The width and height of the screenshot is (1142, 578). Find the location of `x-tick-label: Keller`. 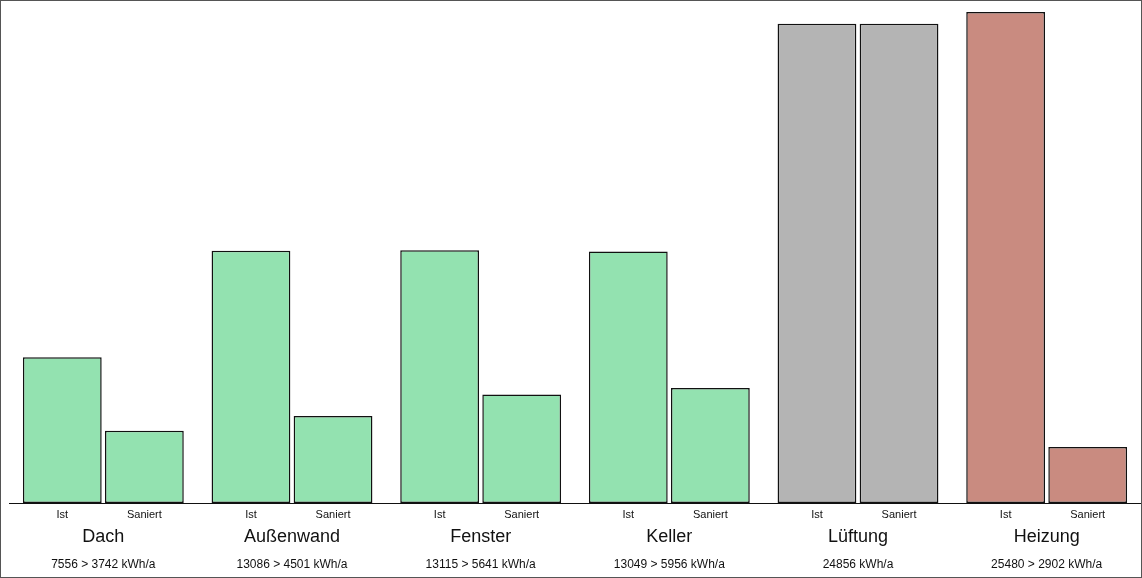

x-tick-label: Keller is located at coordinates (669, 535).